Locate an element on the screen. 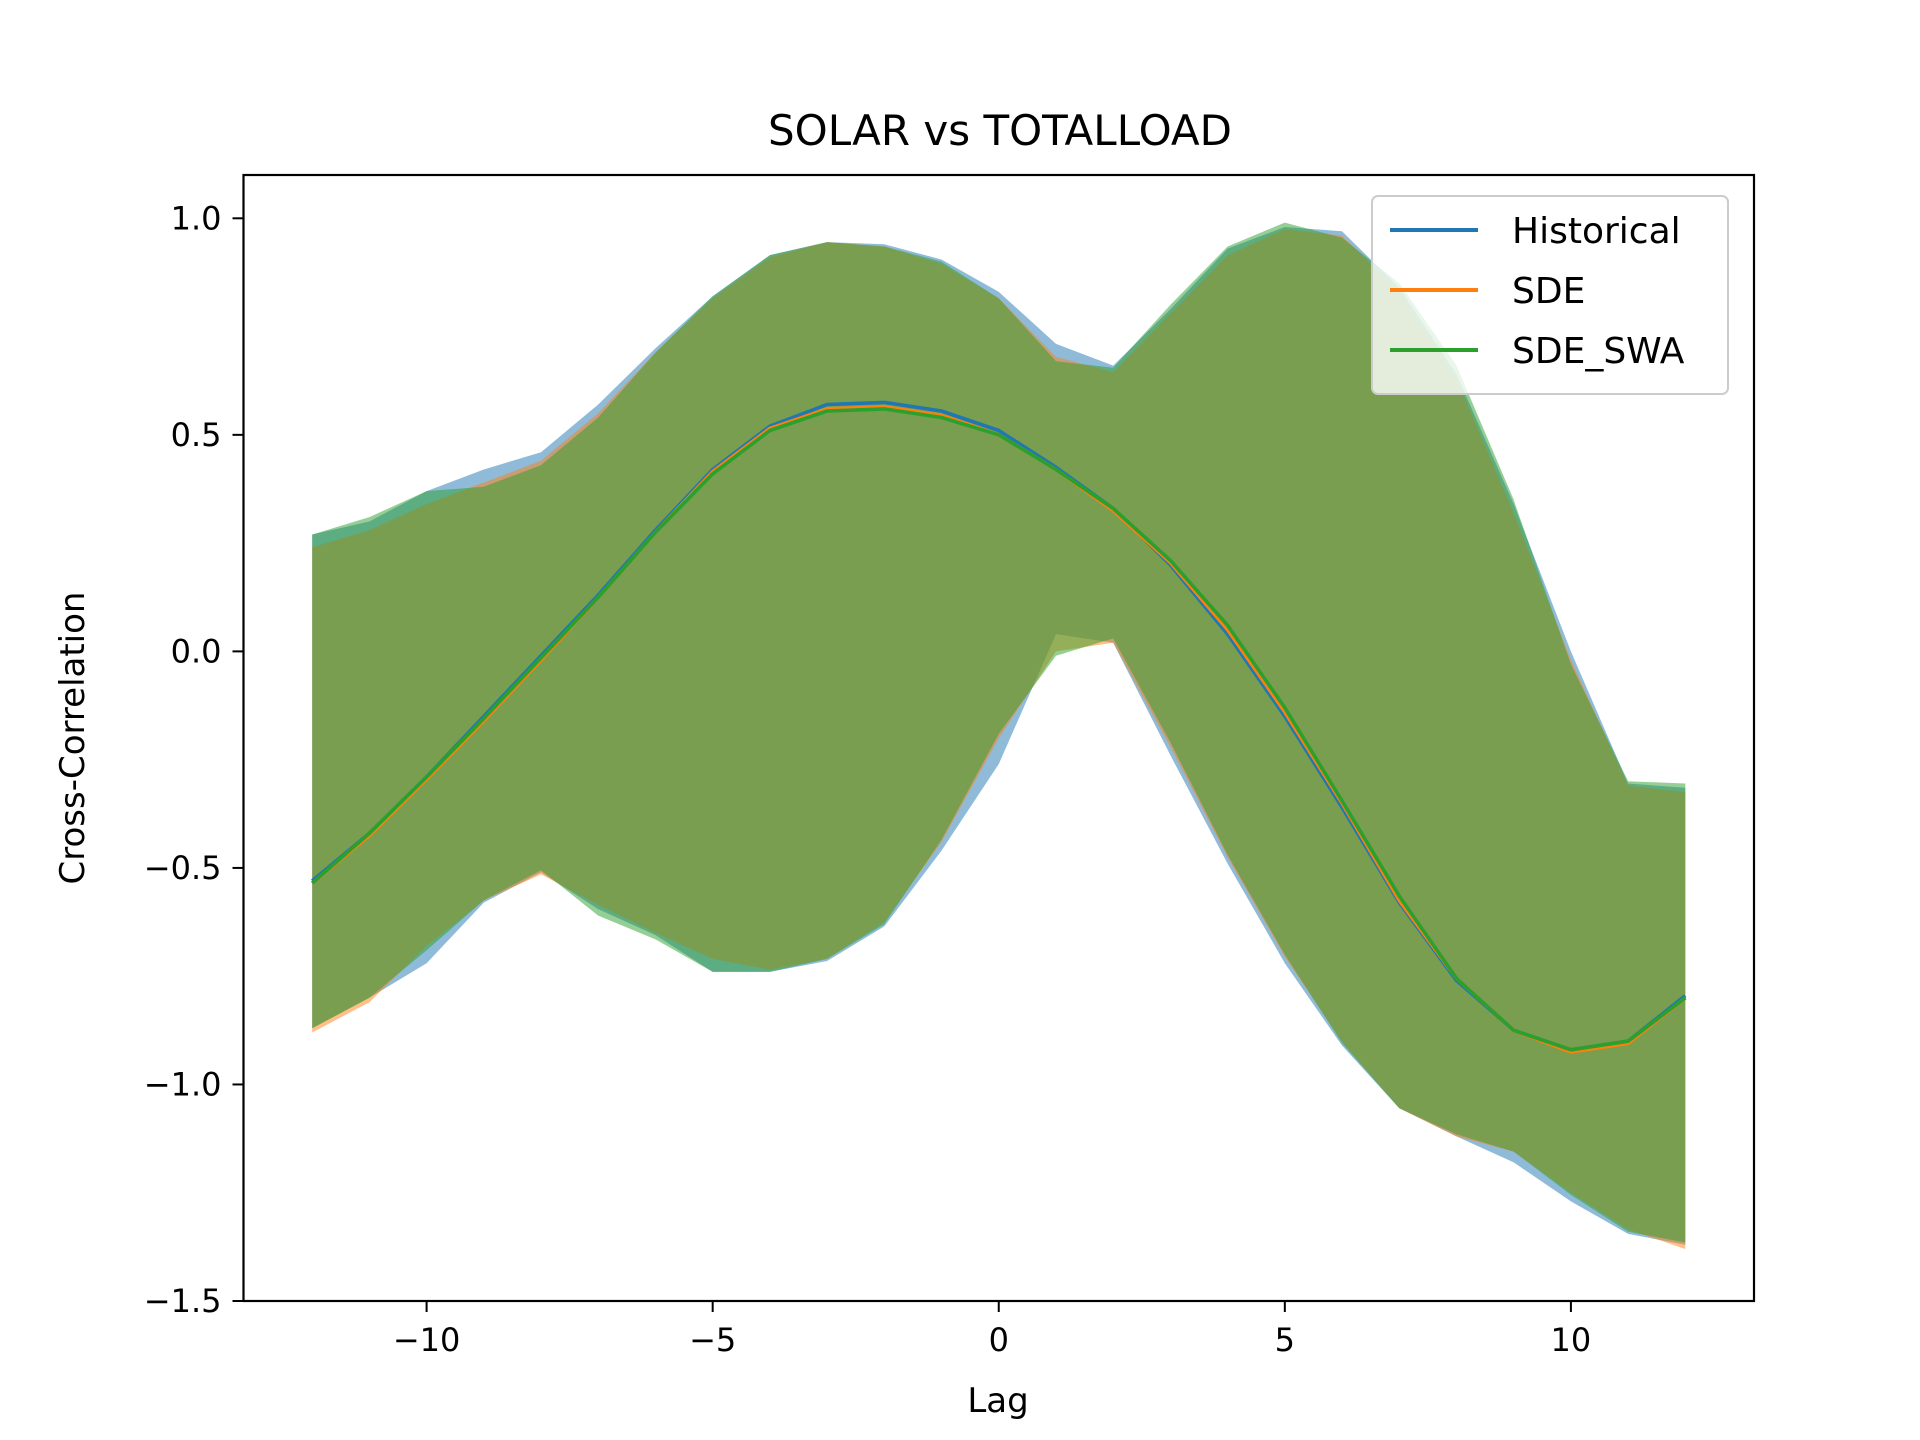 Image resolution: width=1920 pixels, height=1440 pixels. legend-label: SDE is located at coordinates (1548, 291).